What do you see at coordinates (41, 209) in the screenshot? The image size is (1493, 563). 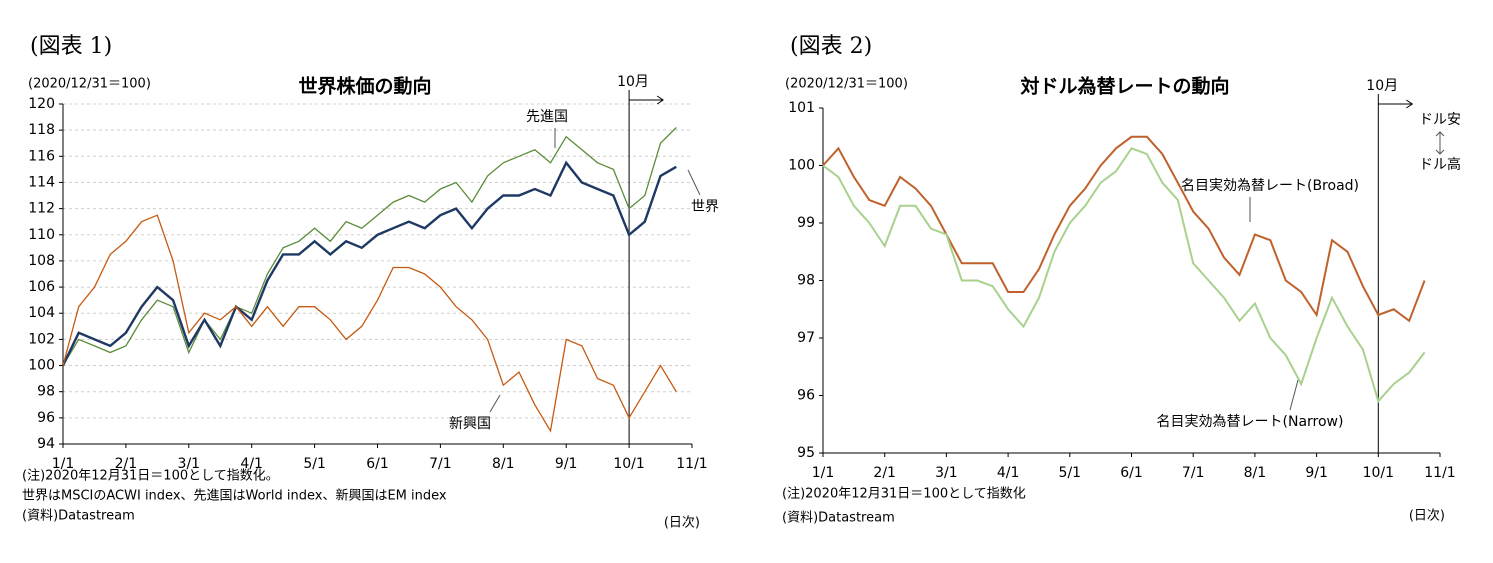 I see `y-tick-label: 112` at bounding box center [41, 209].